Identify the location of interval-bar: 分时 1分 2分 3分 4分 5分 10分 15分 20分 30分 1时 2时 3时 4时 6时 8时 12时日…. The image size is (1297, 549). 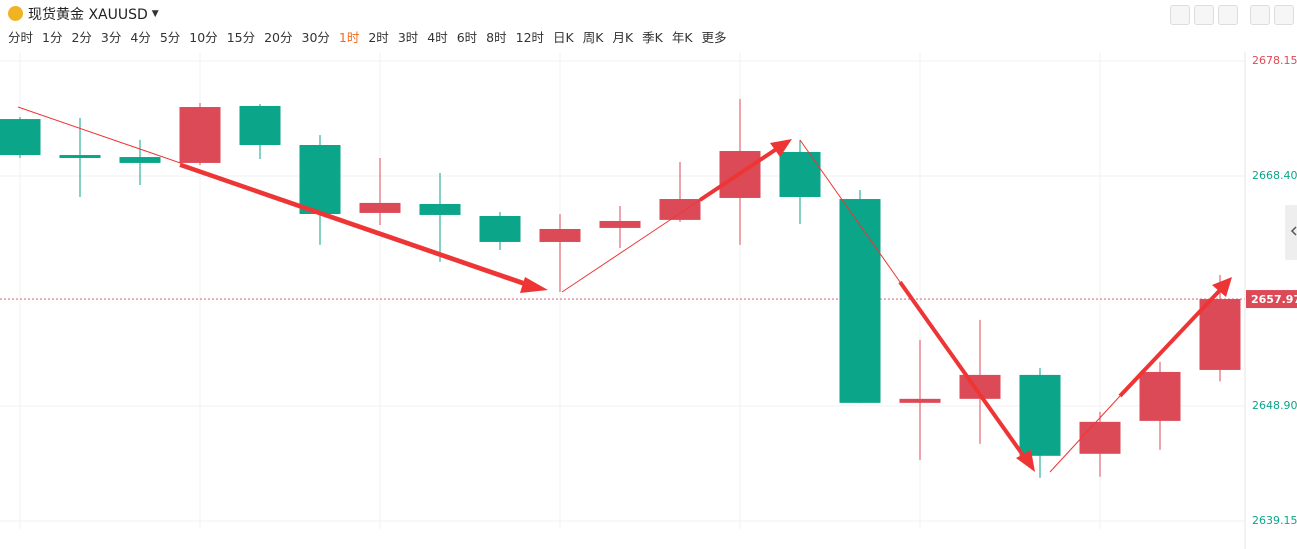
(367, 36).